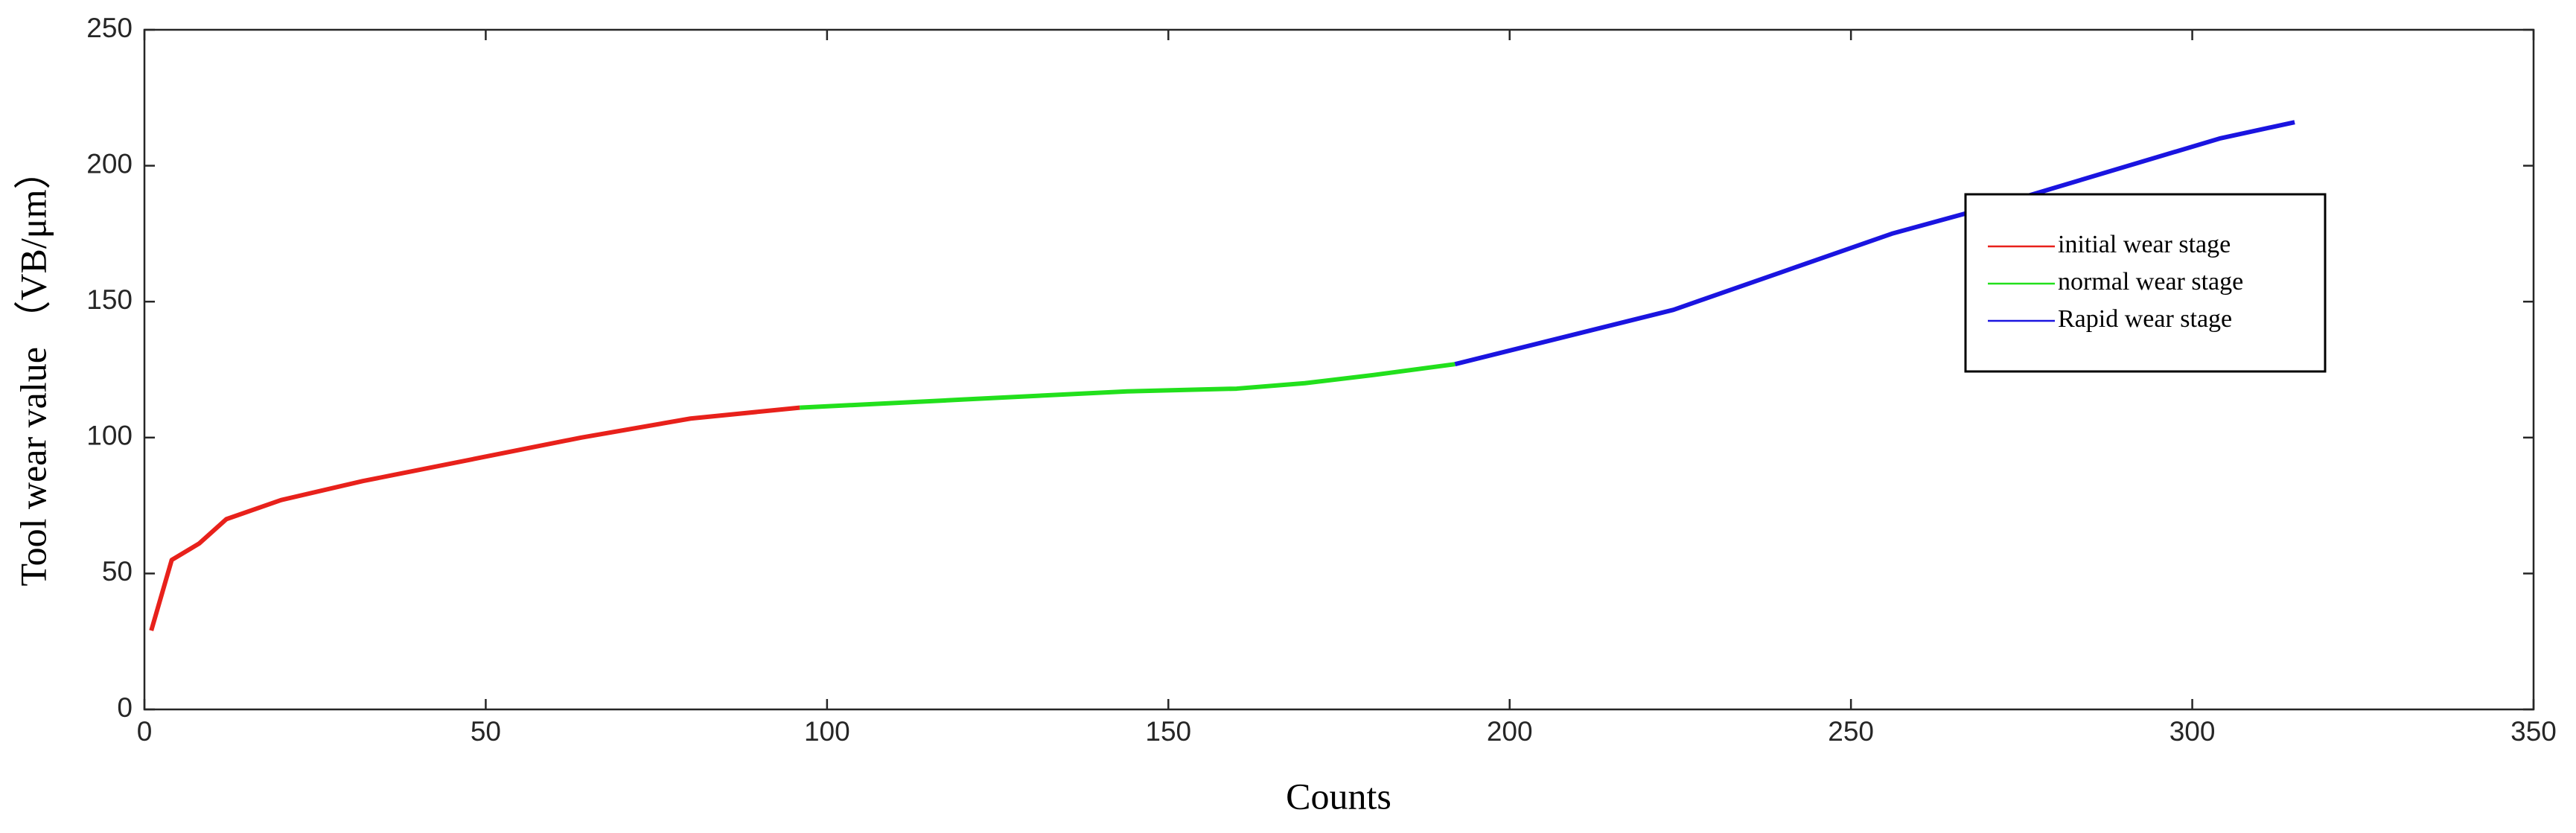 The image size is (2576, 833). What do you see at coordinates (109, 300) in the screenshot?
I see `y-tick-label: 150` at bounding box center [109, 300].